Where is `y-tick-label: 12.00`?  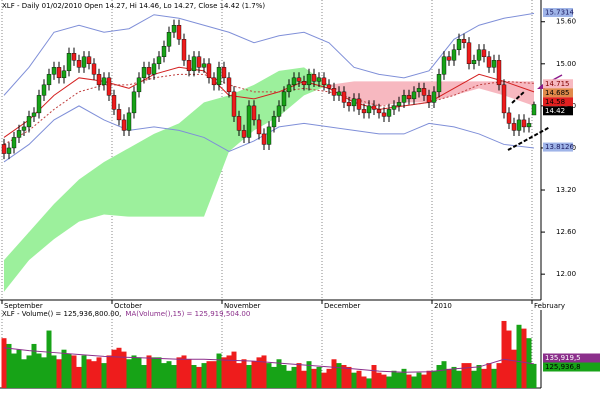
y-tick-label: 12.00 is located at coordinates (566, 274).